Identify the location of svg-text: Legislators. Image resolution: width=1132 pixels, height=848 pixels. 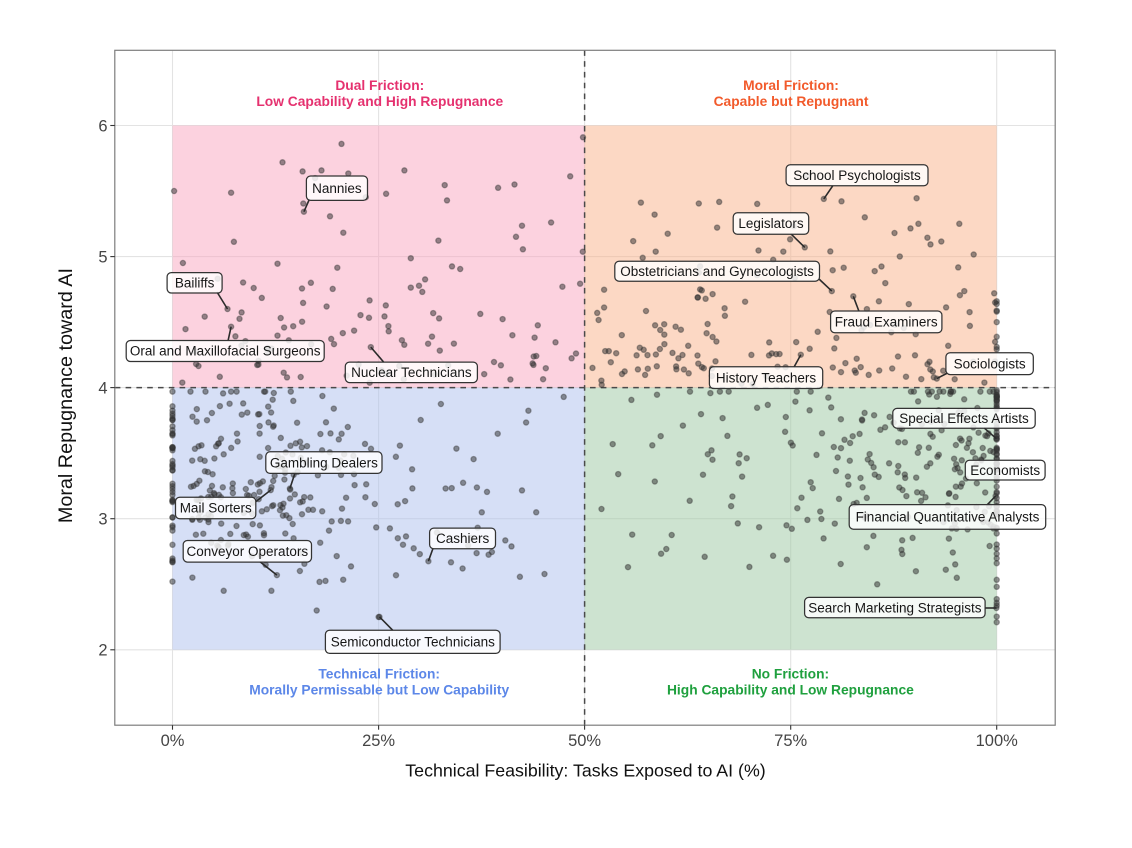
(771, 223).